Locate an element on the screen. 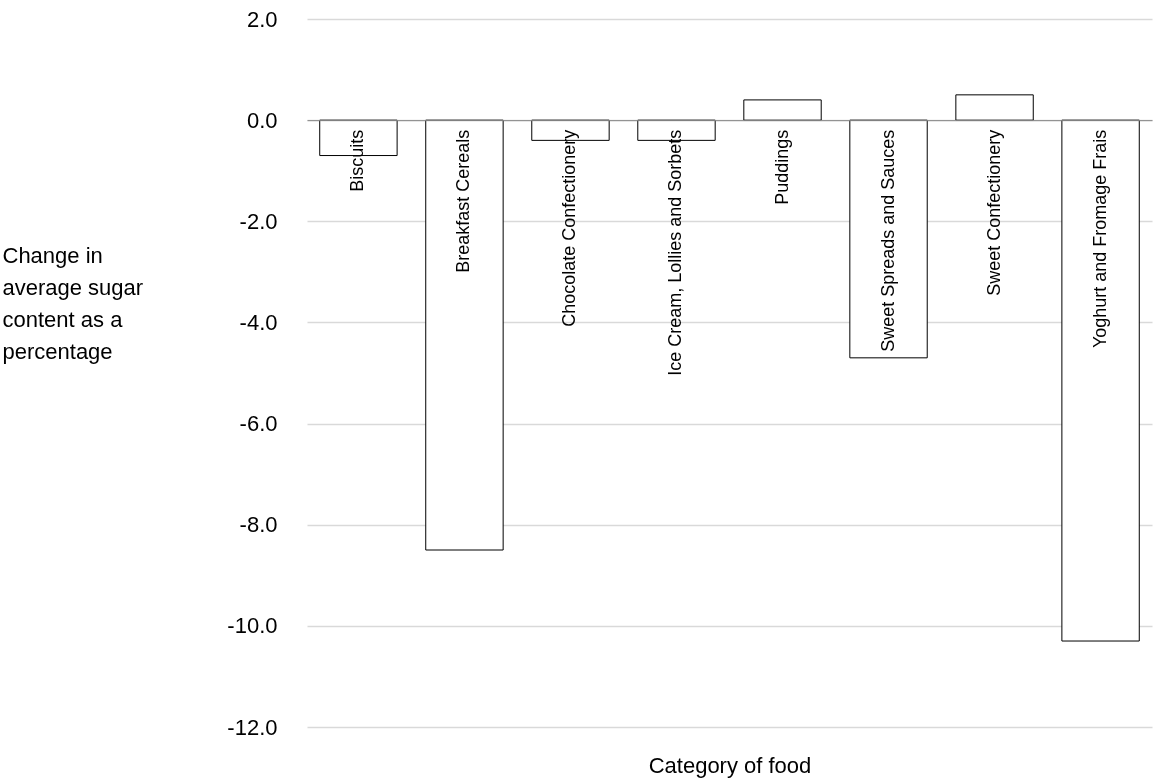  x-tick-label: Yoghurt and Fromage Frais is located at coordinates (1099, 239).